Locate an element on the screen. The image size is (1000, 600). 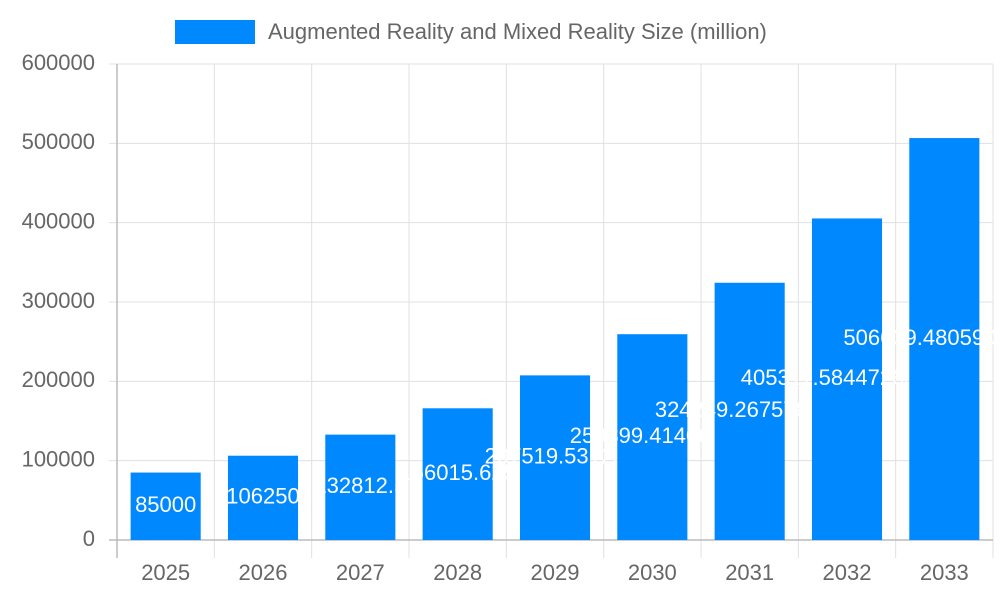
value-label: 166015.625 is located at coordinates (458, 472).